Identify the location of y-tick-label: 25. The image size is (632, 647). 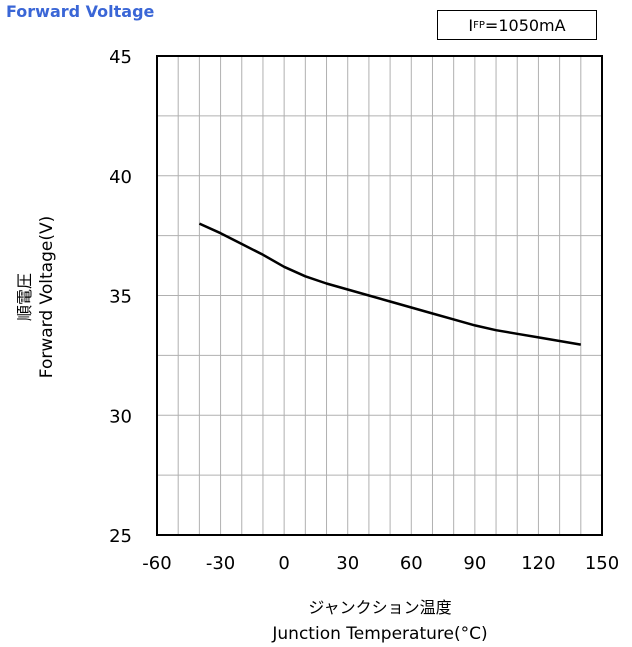
(120, 536).